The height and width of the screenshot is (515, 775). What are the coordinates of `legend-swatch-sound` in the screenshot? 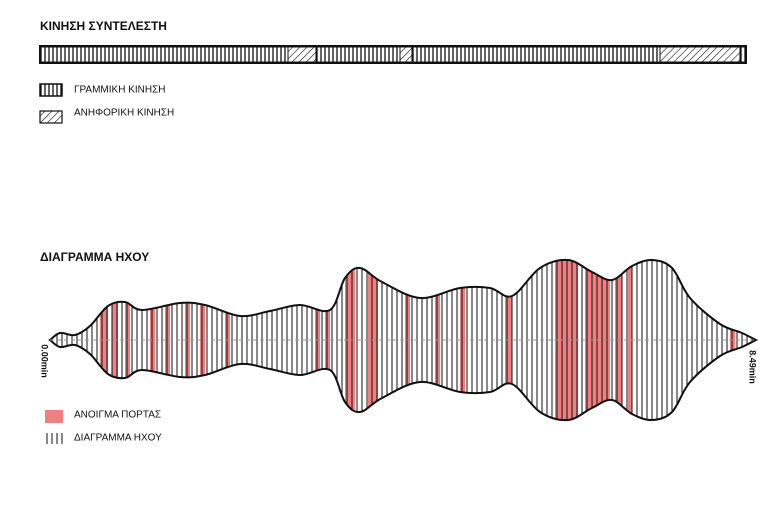 It's located at (54, 438).